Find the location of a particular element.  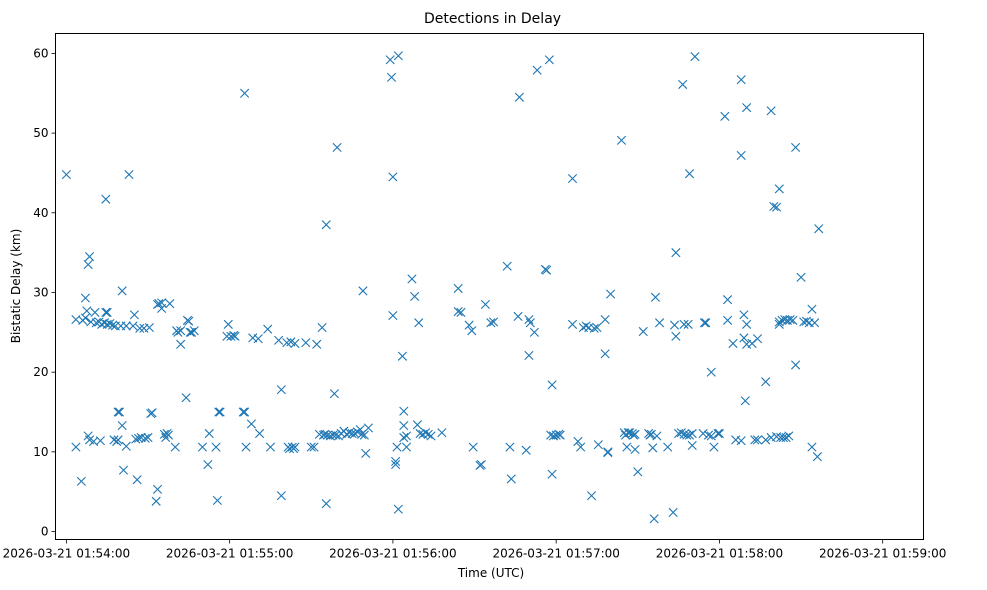

chart-title: Detections in Delay is located at coordinates (492, 19).